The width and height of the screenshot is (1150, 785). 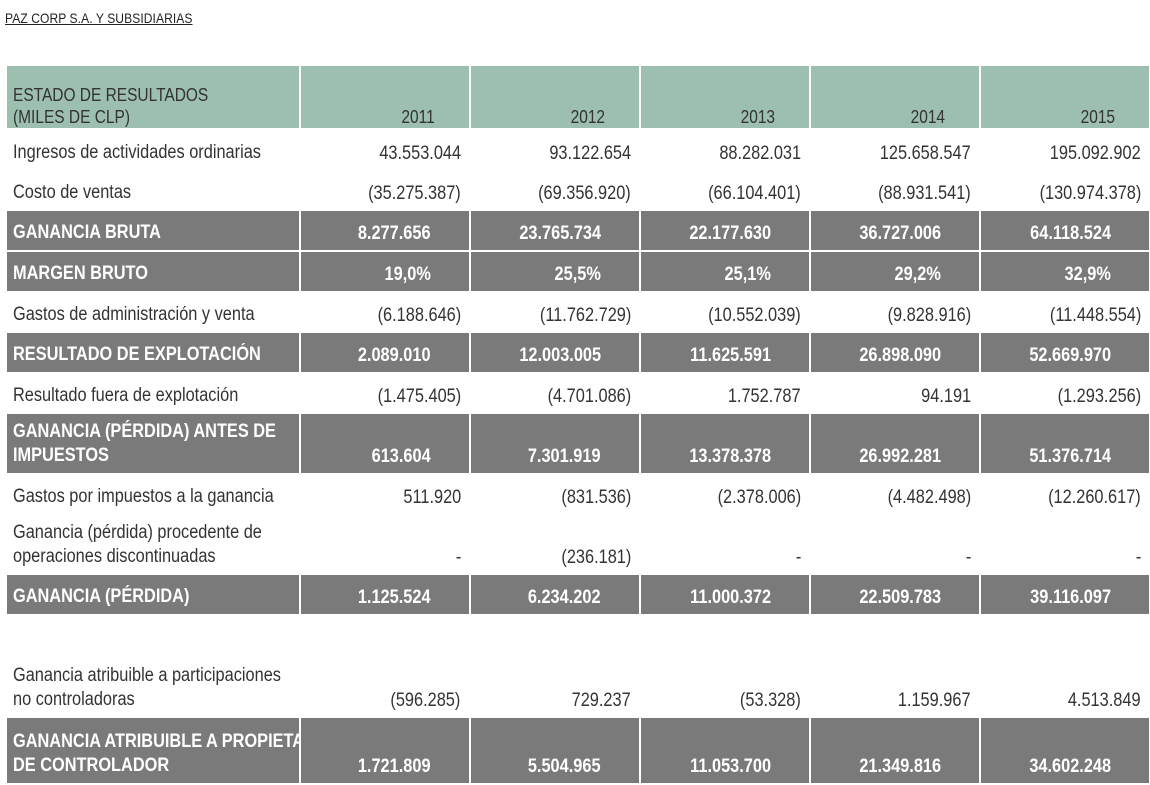 I want to click on value-text: (11.448.554), so click(x=1095, y=315).